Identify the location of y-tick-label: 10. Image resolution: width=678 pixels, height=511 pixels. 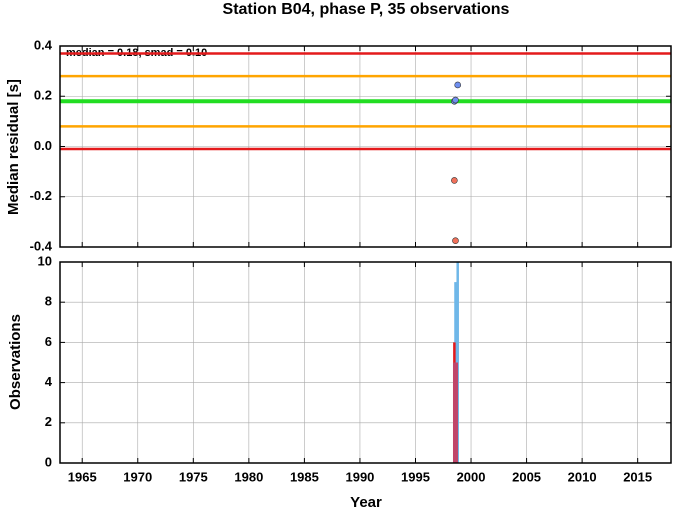
(45, 260).